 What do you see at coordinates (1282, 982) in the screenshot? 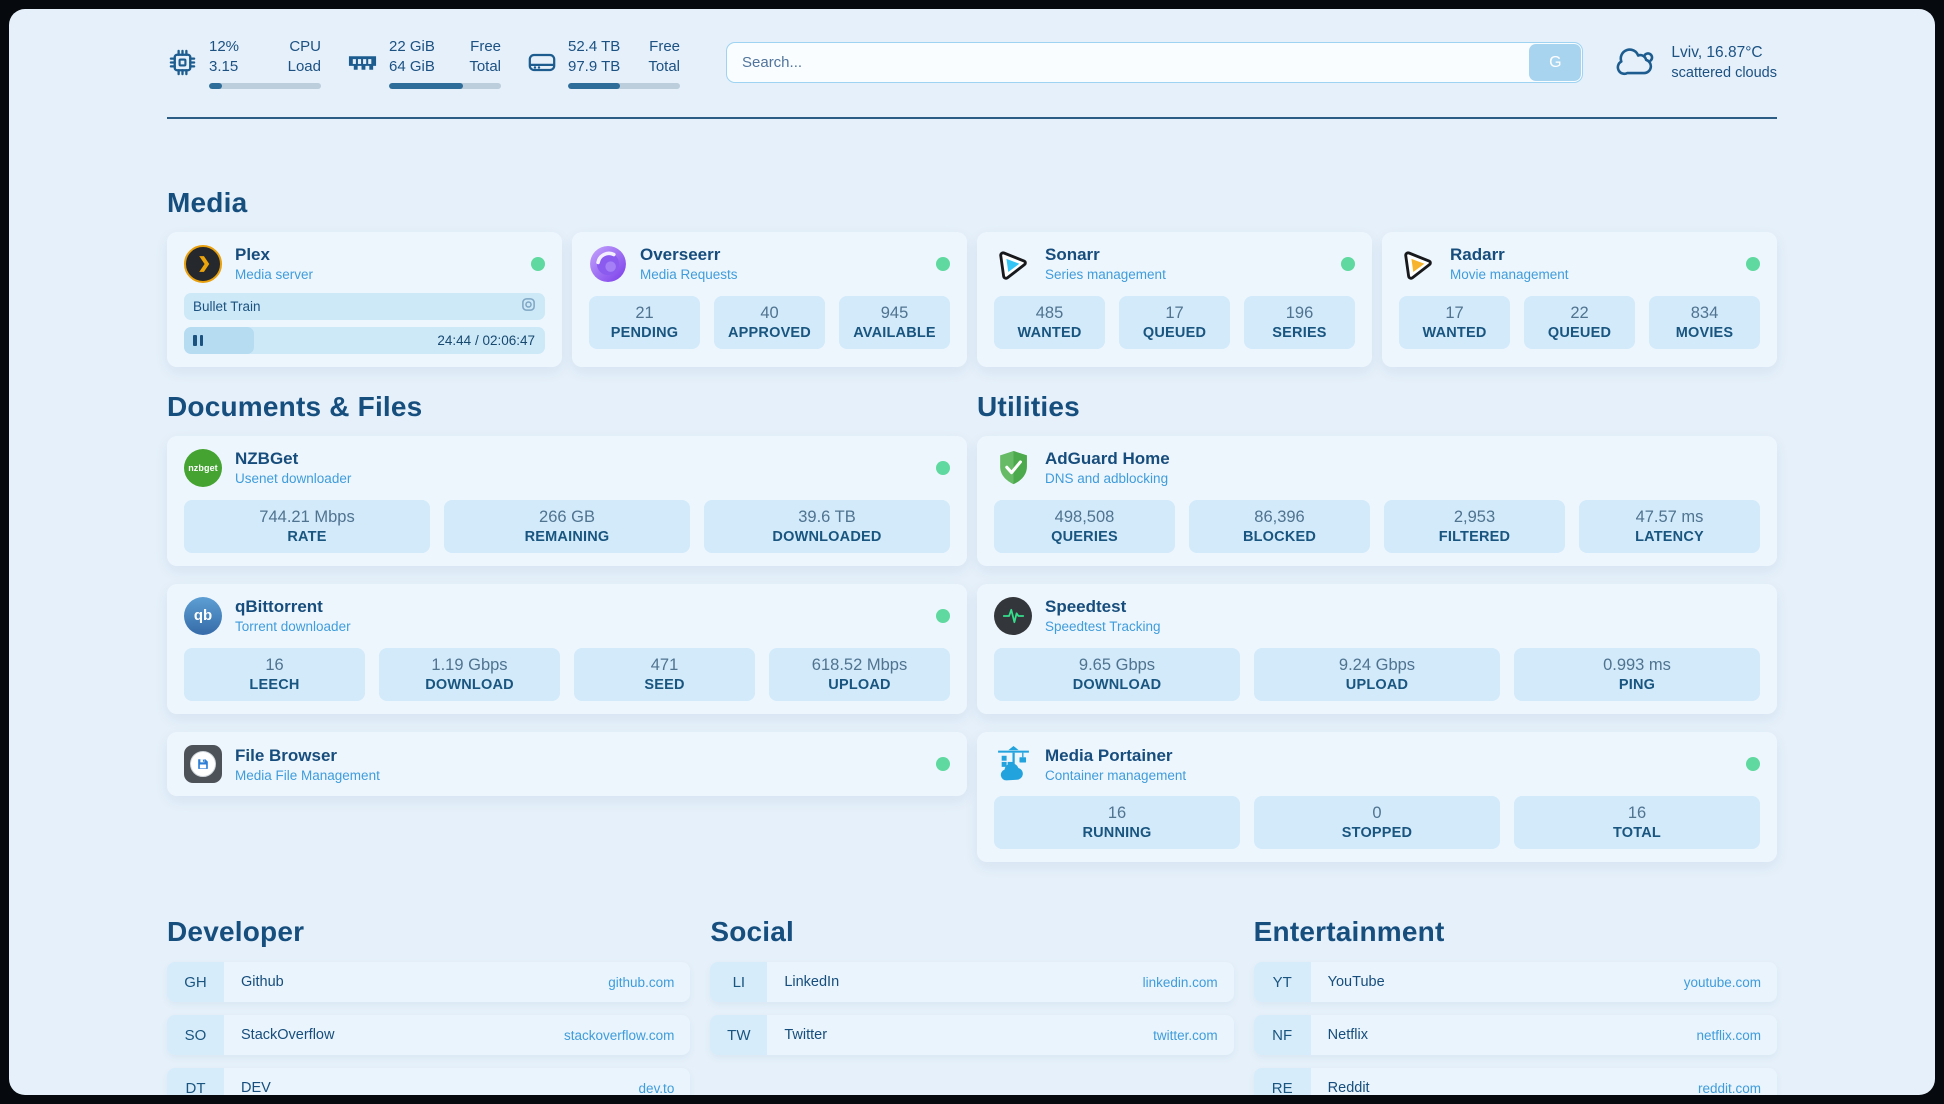
I see `bookmark-abbr: YT` at bounding box center [1282, 982].